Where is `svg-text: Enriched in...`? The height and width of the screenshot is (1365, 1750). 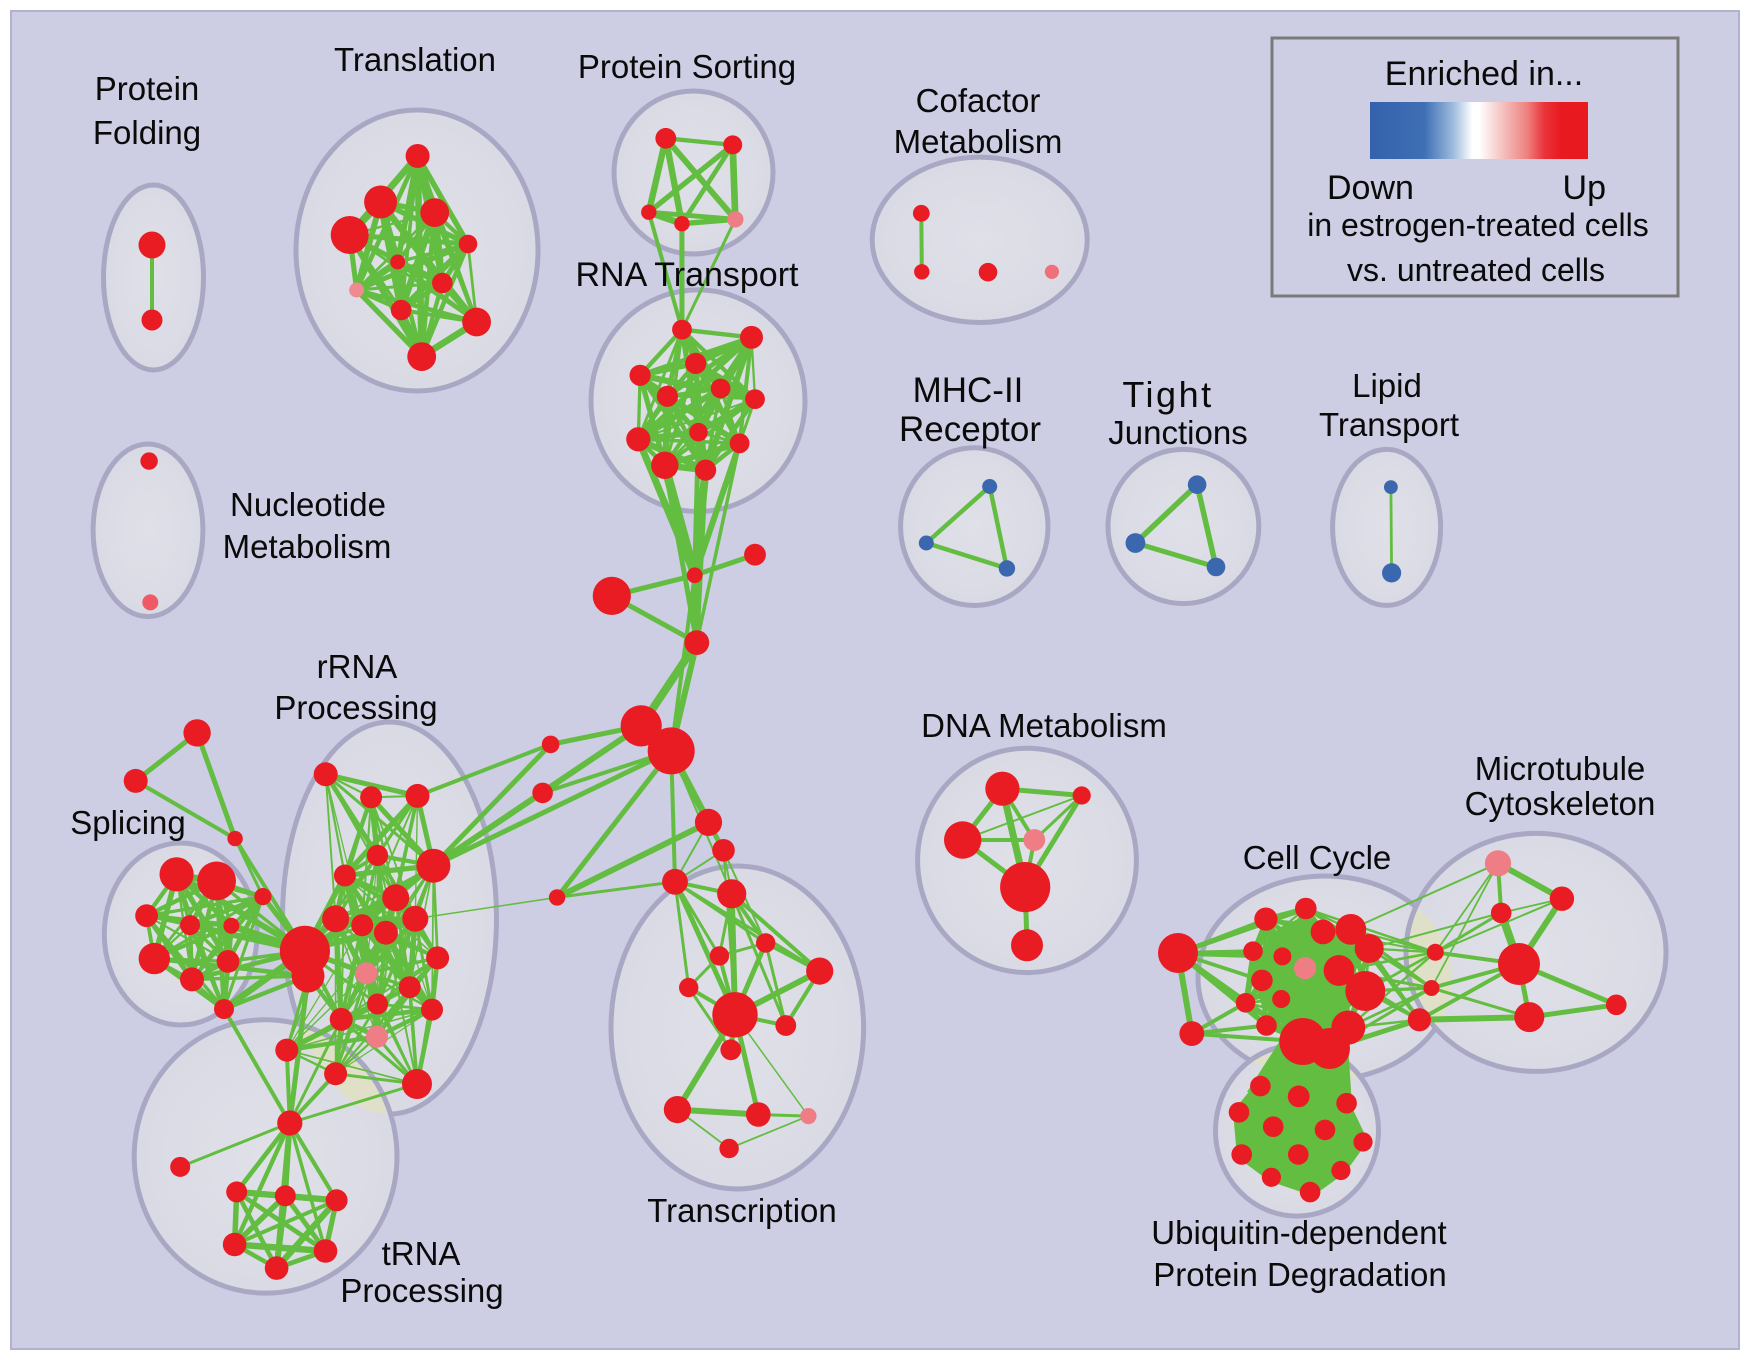
svg-text: Enriched in... is located at coordinates (1484, 74).